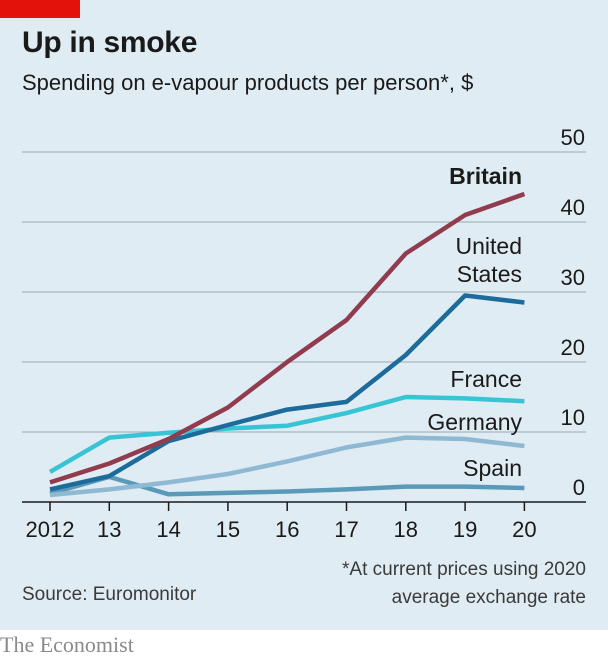 The height and width of the screenshot is (662, 608). Describe the element at coordinates (573, 137) in the screenshot. I see `y-tick-label: 50` at that location.